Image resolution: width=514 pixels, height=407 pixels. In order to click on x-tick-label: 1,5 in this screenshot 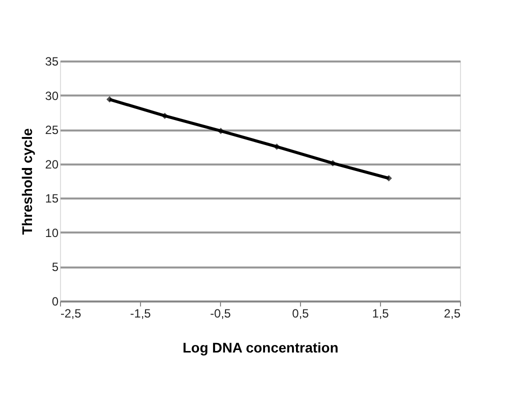, I will do `click(381, 313)`.